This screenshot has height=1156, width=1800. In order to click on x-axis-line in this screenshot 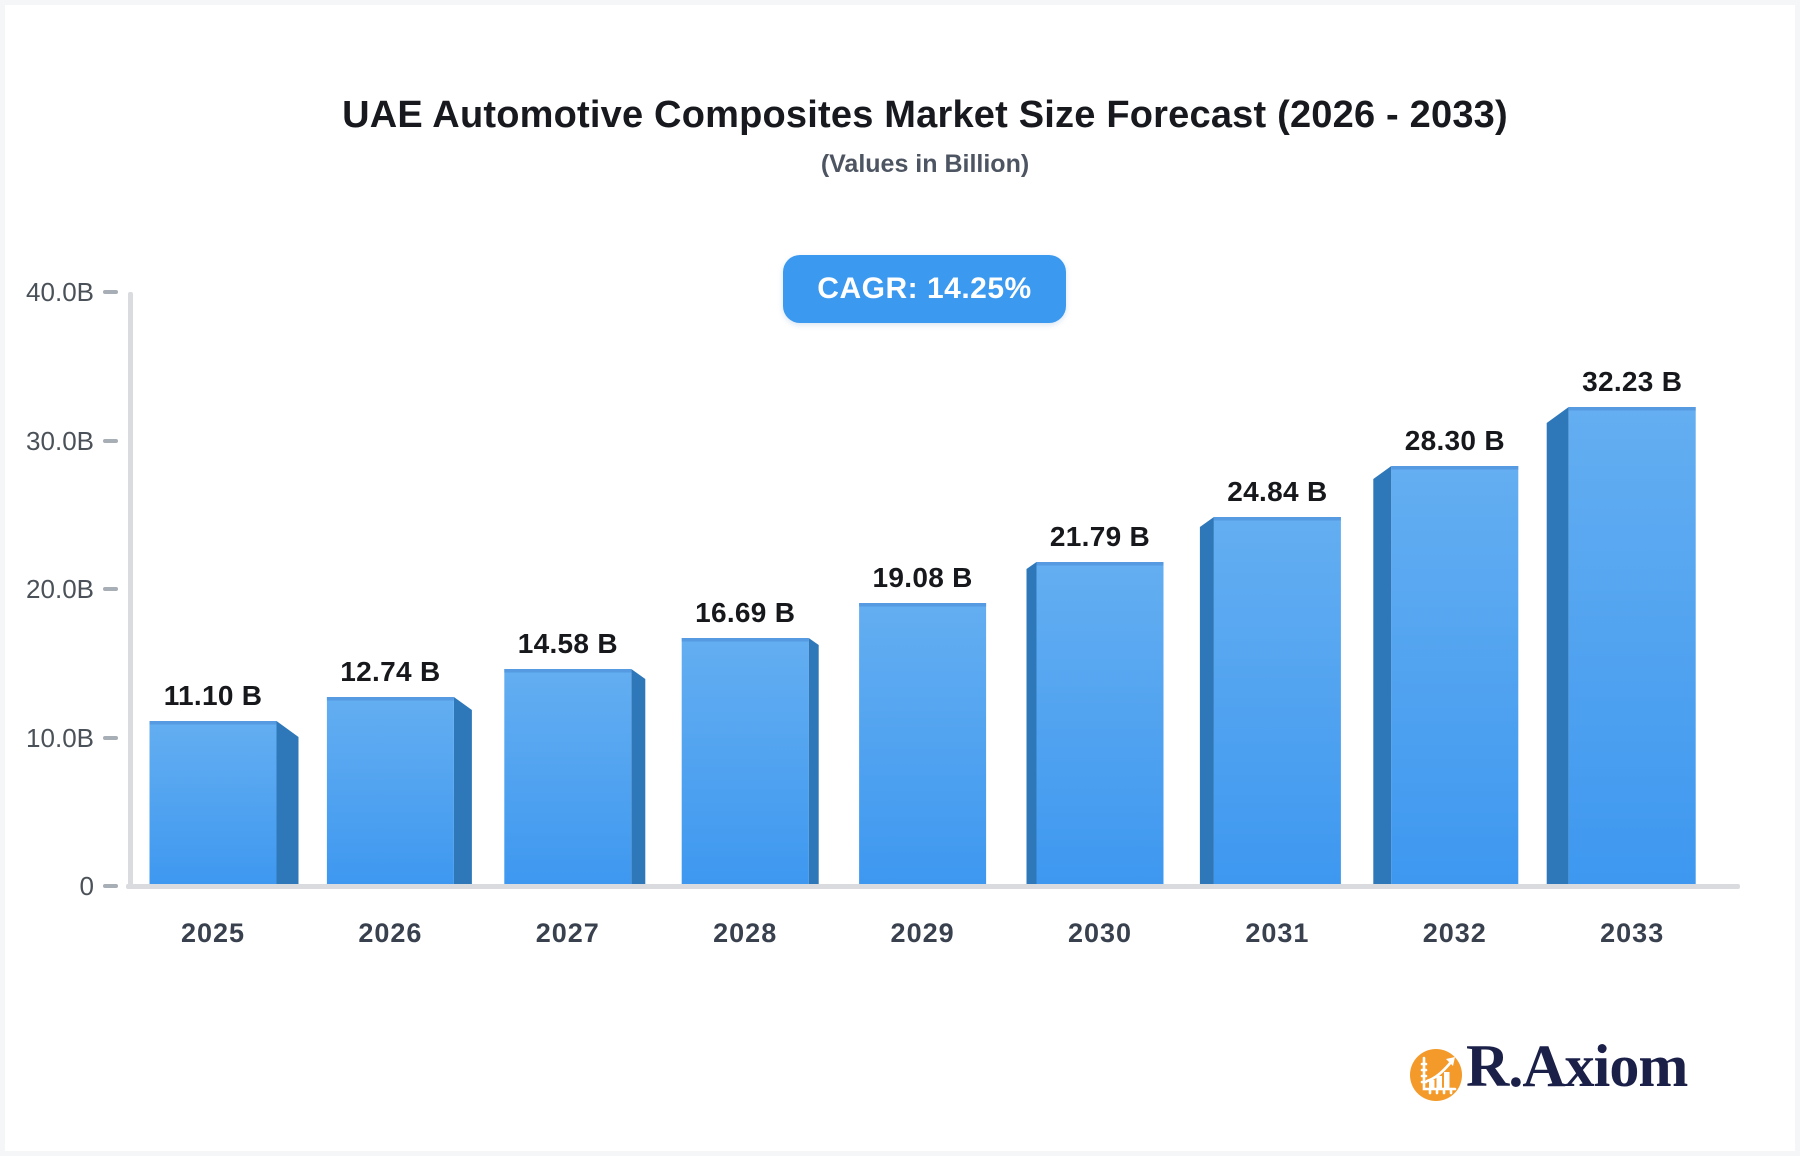, I will do `click(933, 886)`.